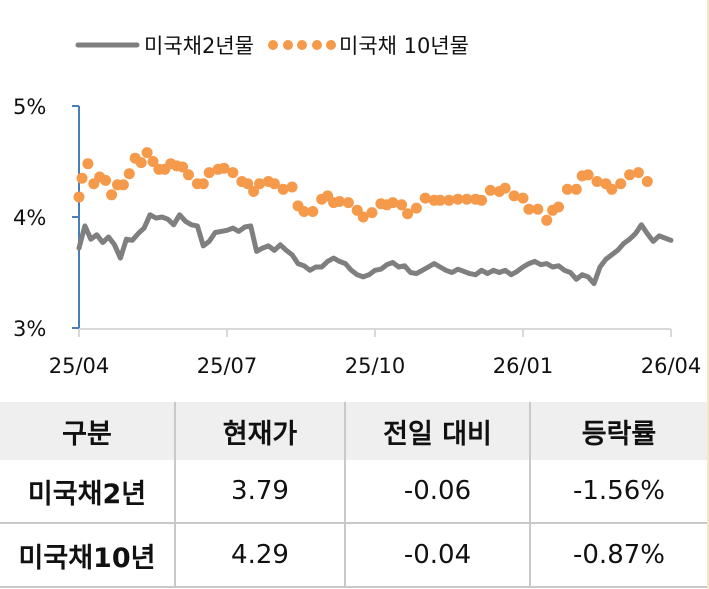 This screenshot has height=589, width=709. What do you see at coordinates (227, 366) in the screenshot?
I see `x-tick-label: 25/07` at bounding box center [227, 366].